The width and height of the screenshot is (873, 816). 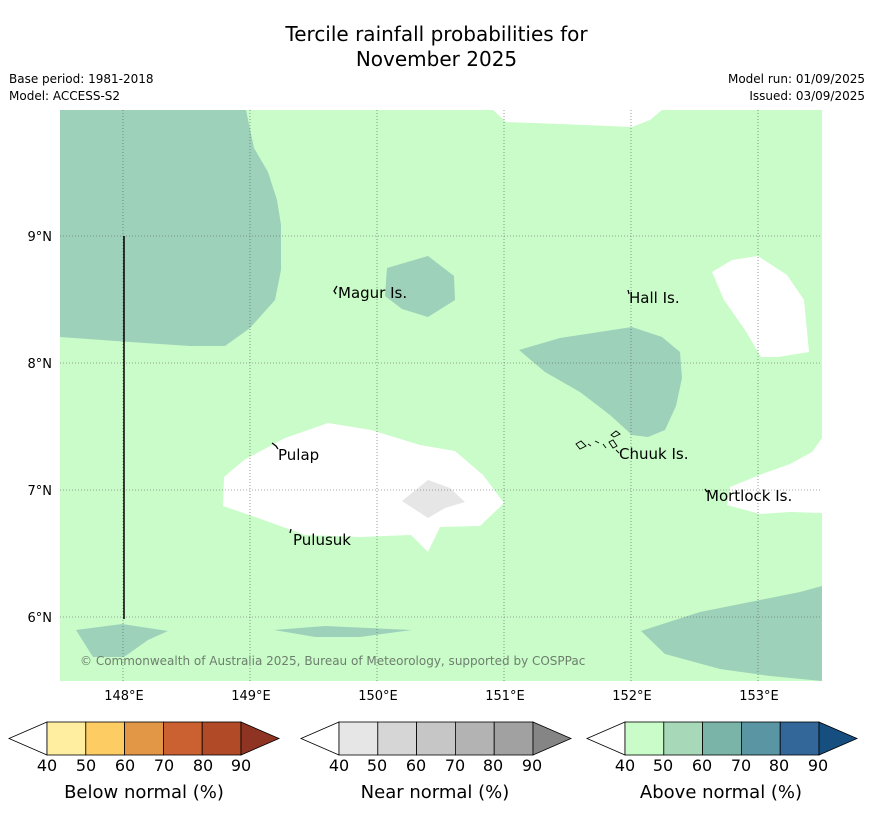 I want to click on legend-above-normal: 40 50 60 70 80 90 Above normal (%), so click(x=722, y=762).